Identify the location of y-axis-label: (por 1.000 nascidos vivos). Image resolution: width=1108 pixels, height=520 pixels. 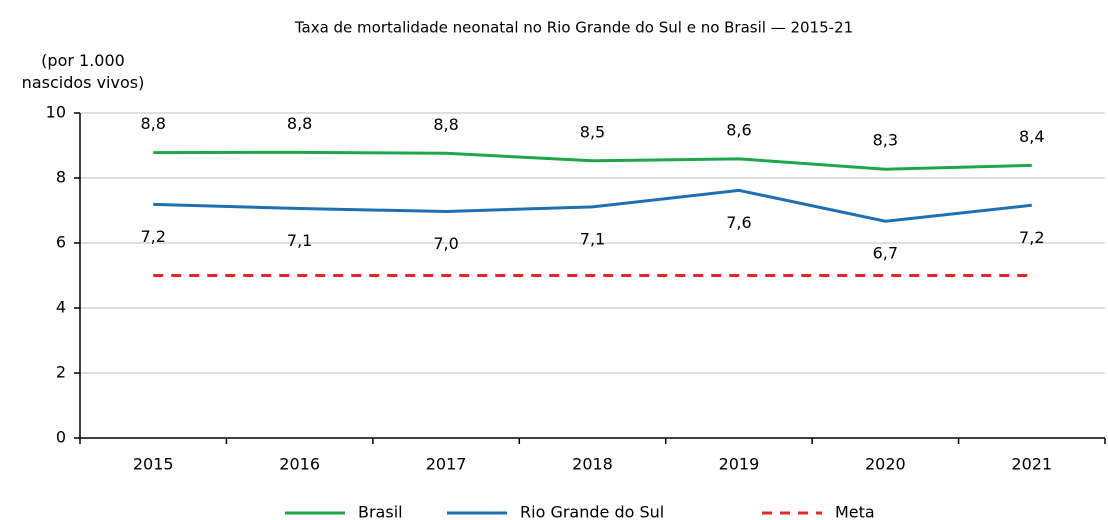
(83, 71).